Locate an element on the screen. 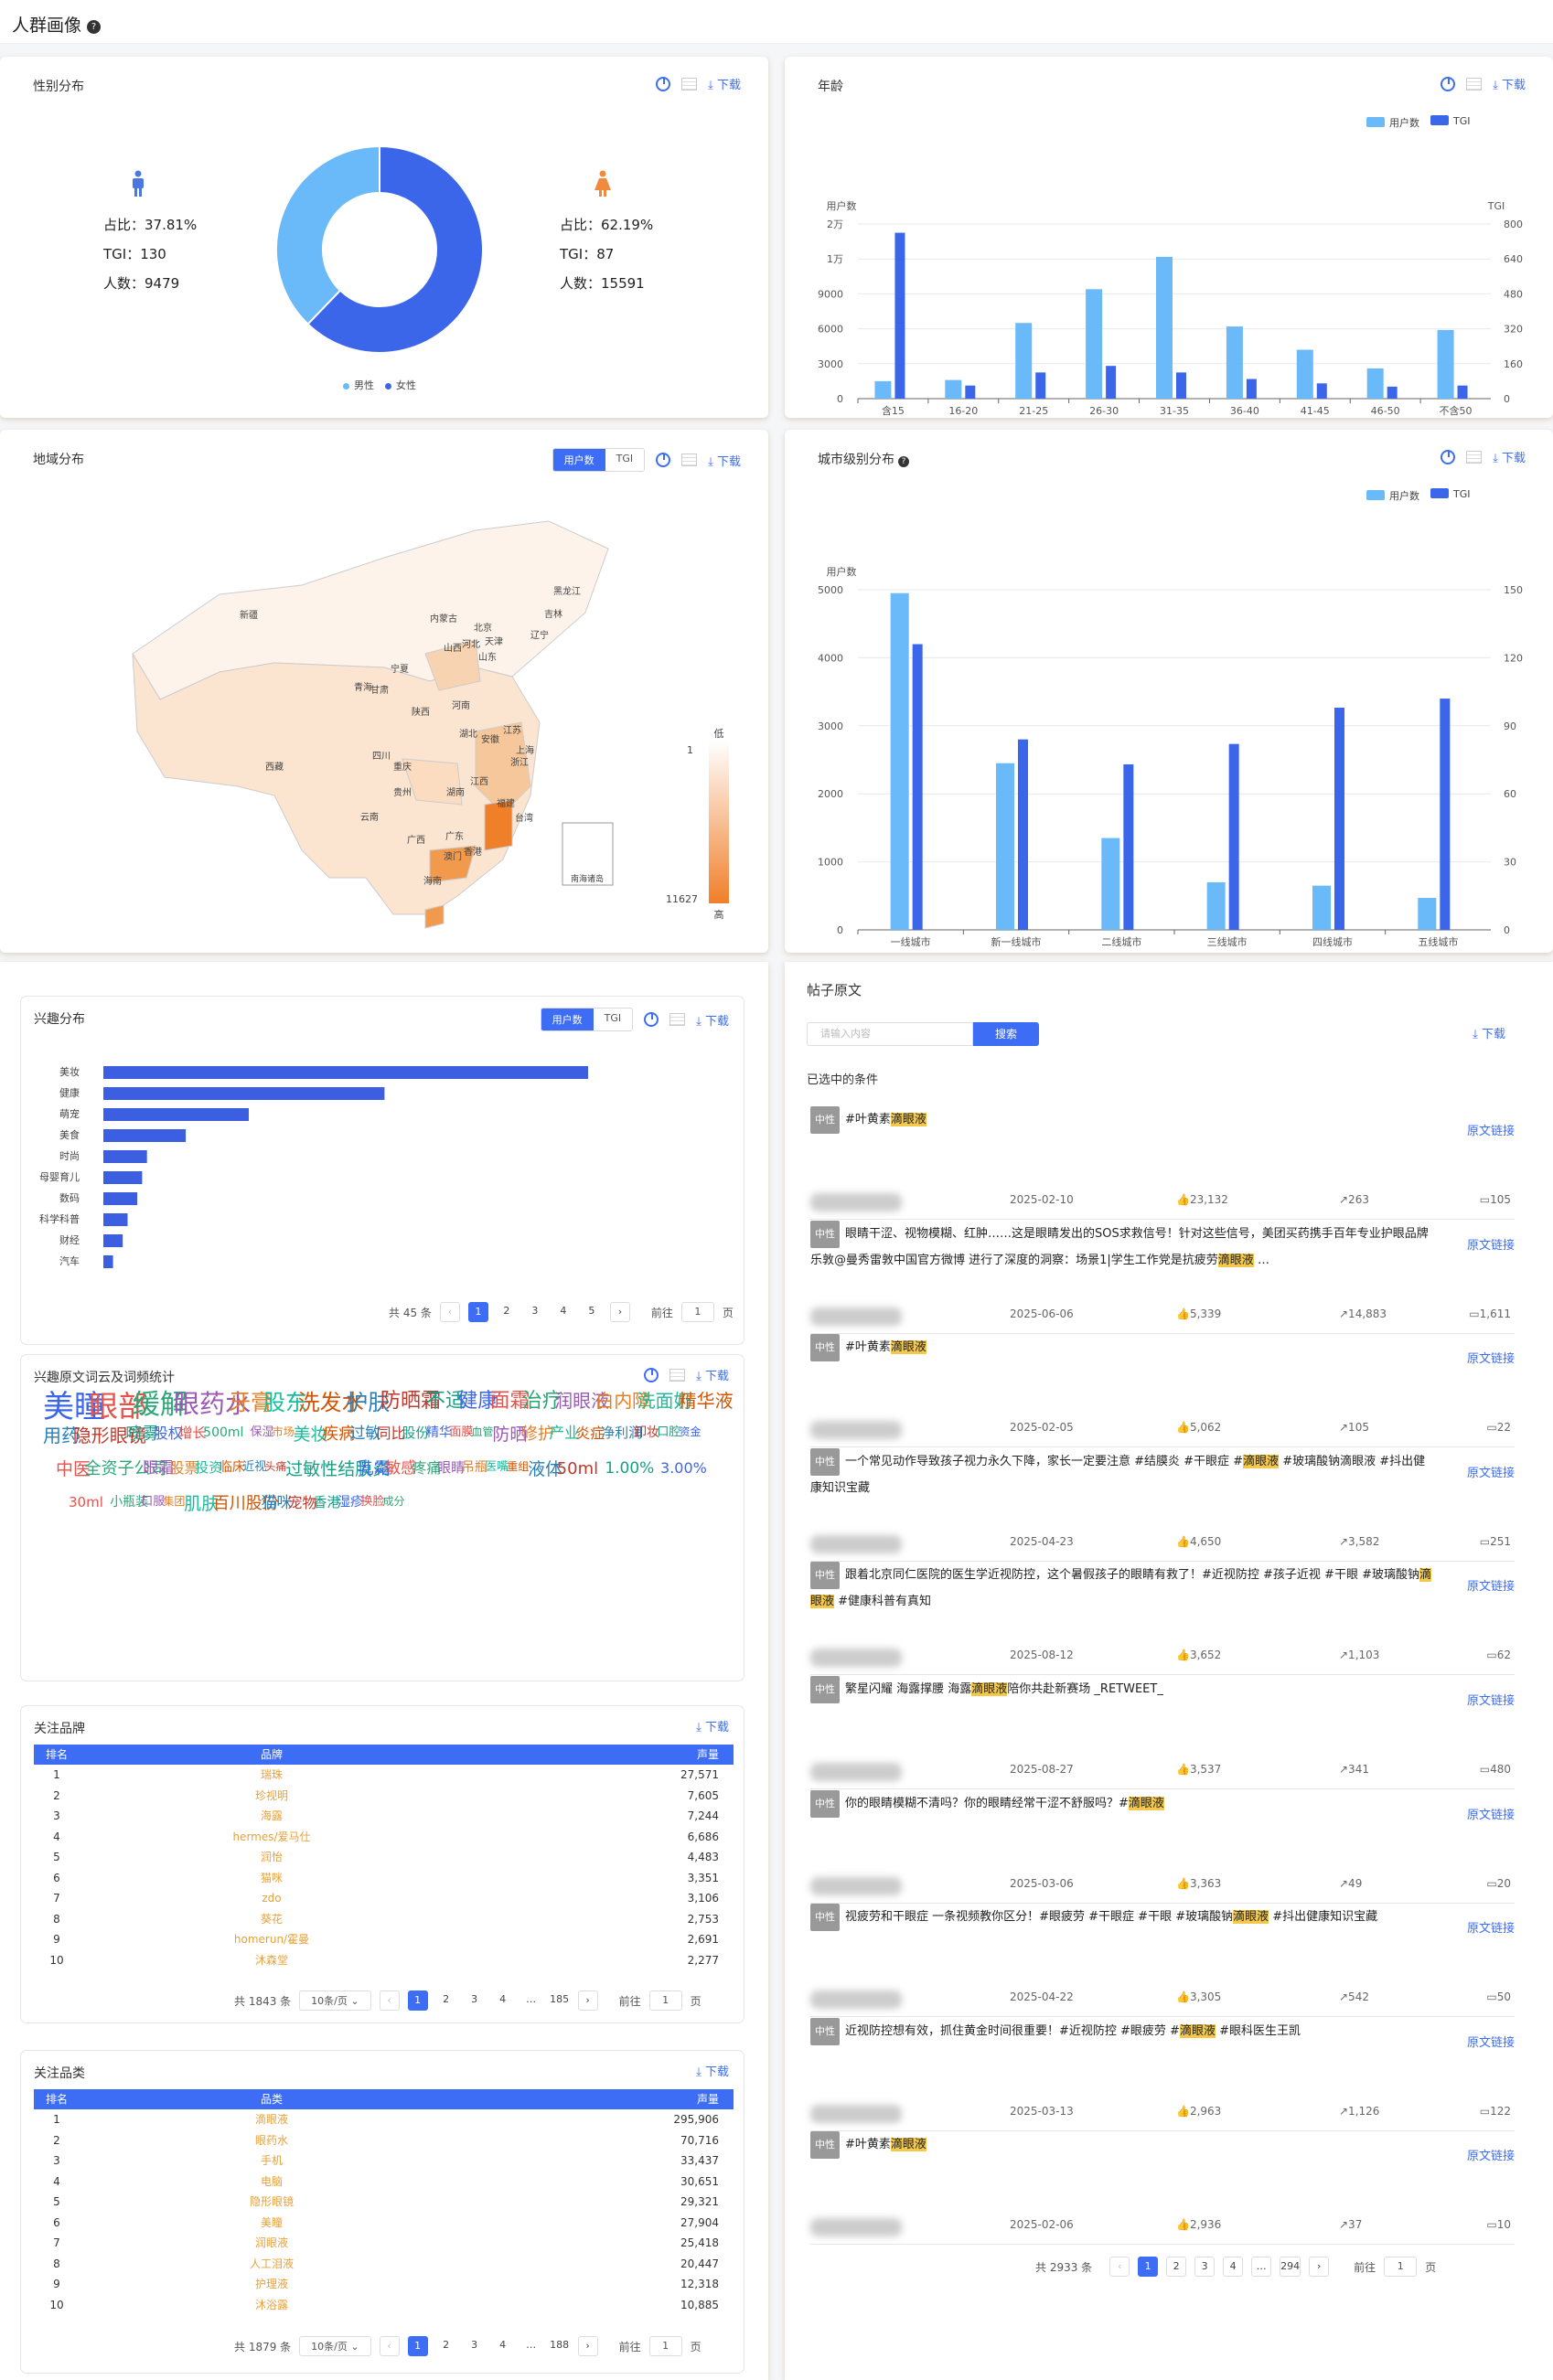 The height and width of the screenshot is (2380, 1553). name-cell: hermes/爱马仕 is located at coordinates (271, 1836).